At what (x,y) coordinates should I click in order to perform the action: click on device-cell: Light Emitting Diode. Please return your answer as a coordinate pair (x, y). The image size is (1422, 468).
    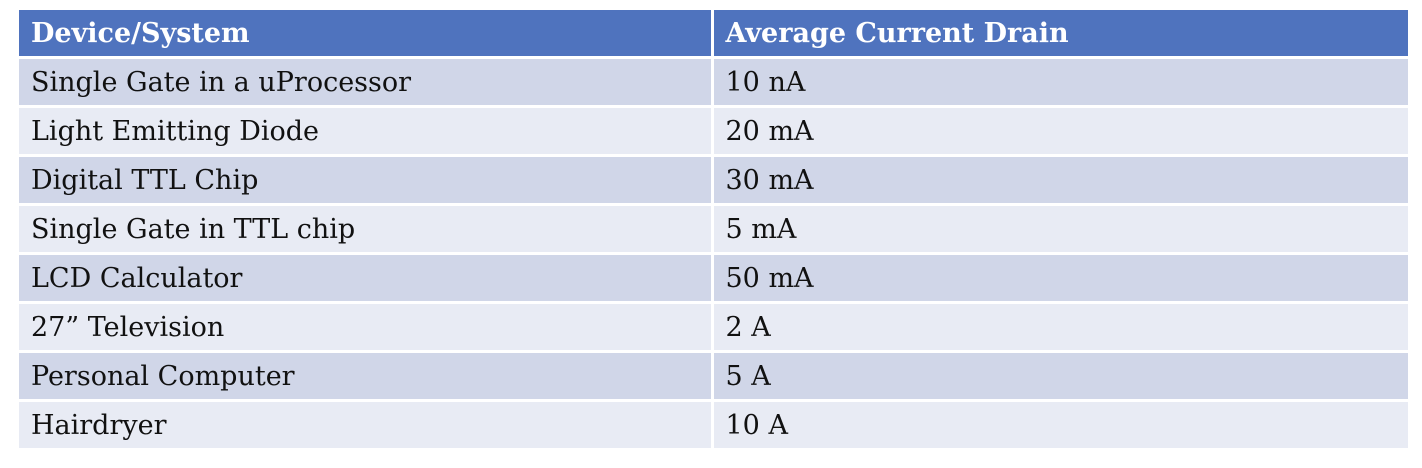
    Looking at the image, I should click on (366, 131).